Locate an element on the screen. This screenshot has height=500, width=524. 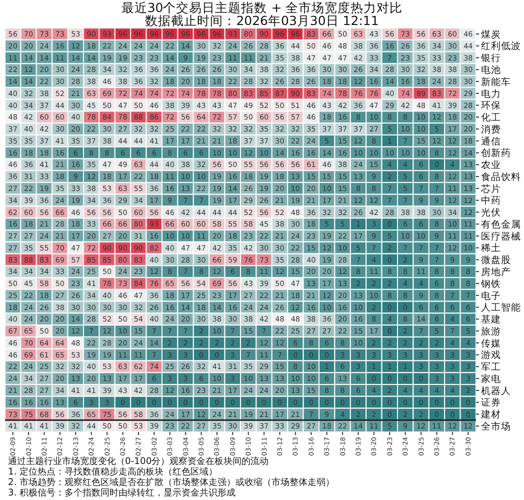
y-tick-label: 农业 is located at coordinates (491, 165).